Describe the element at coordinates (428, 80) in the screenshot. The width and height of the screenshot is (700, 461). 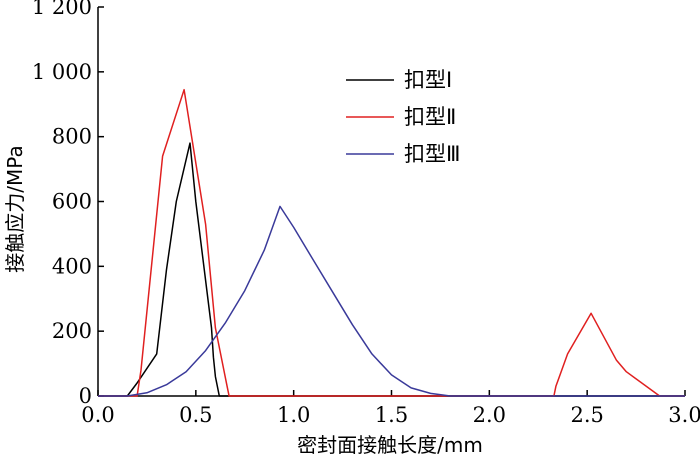
I see `legend-label-1: 扣型Ⅰ` at that location.